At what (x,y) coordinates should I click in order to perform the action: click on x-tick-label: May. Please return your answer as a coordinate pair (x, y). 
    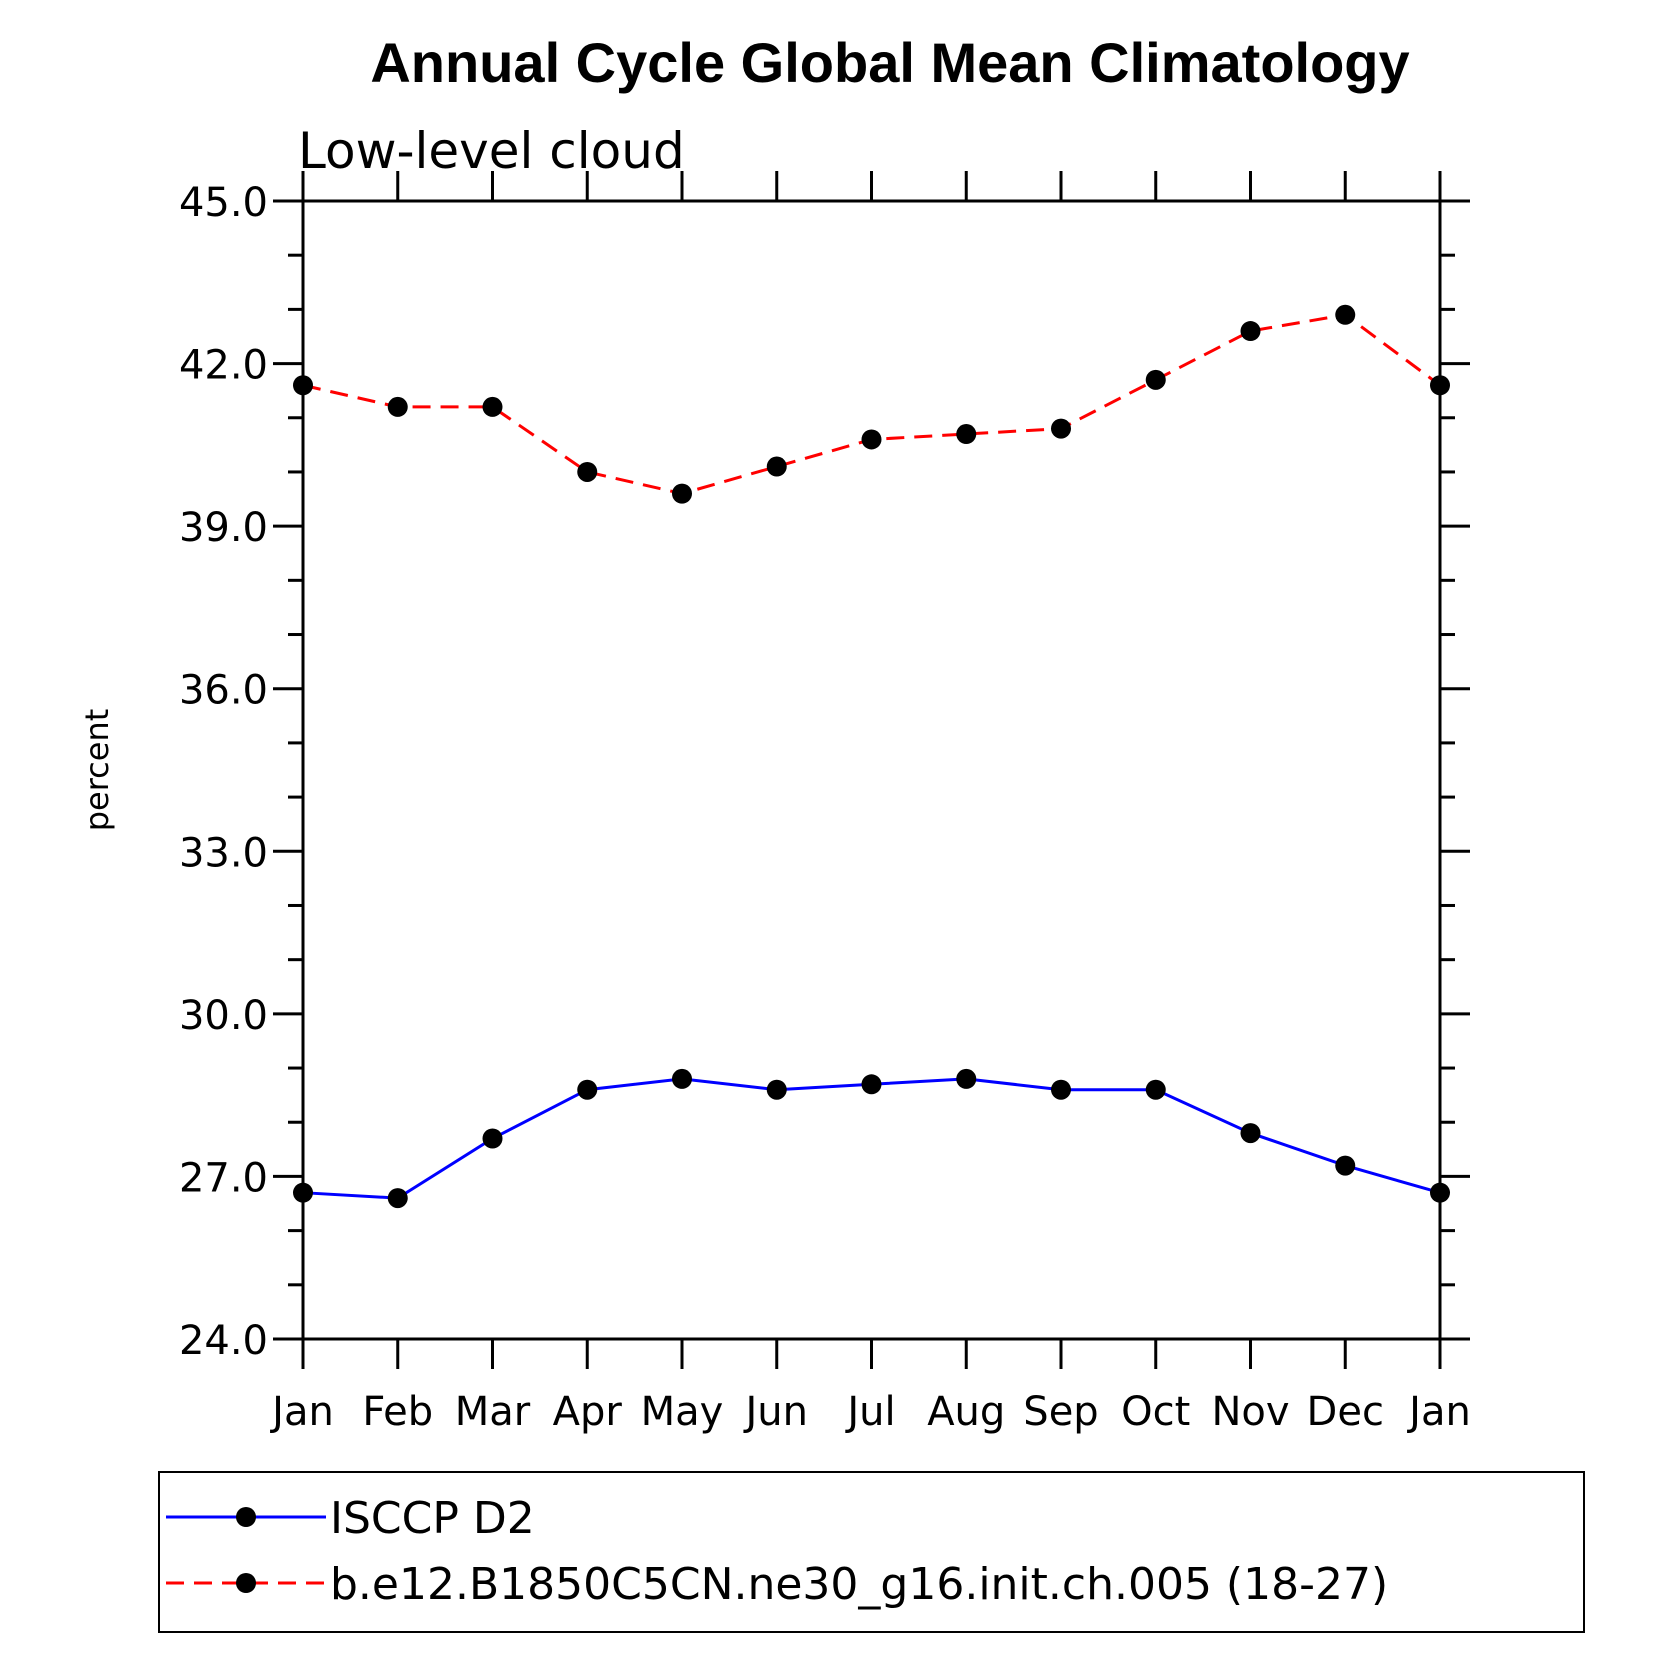
    Looking at the image, I should click on (682, 1412).